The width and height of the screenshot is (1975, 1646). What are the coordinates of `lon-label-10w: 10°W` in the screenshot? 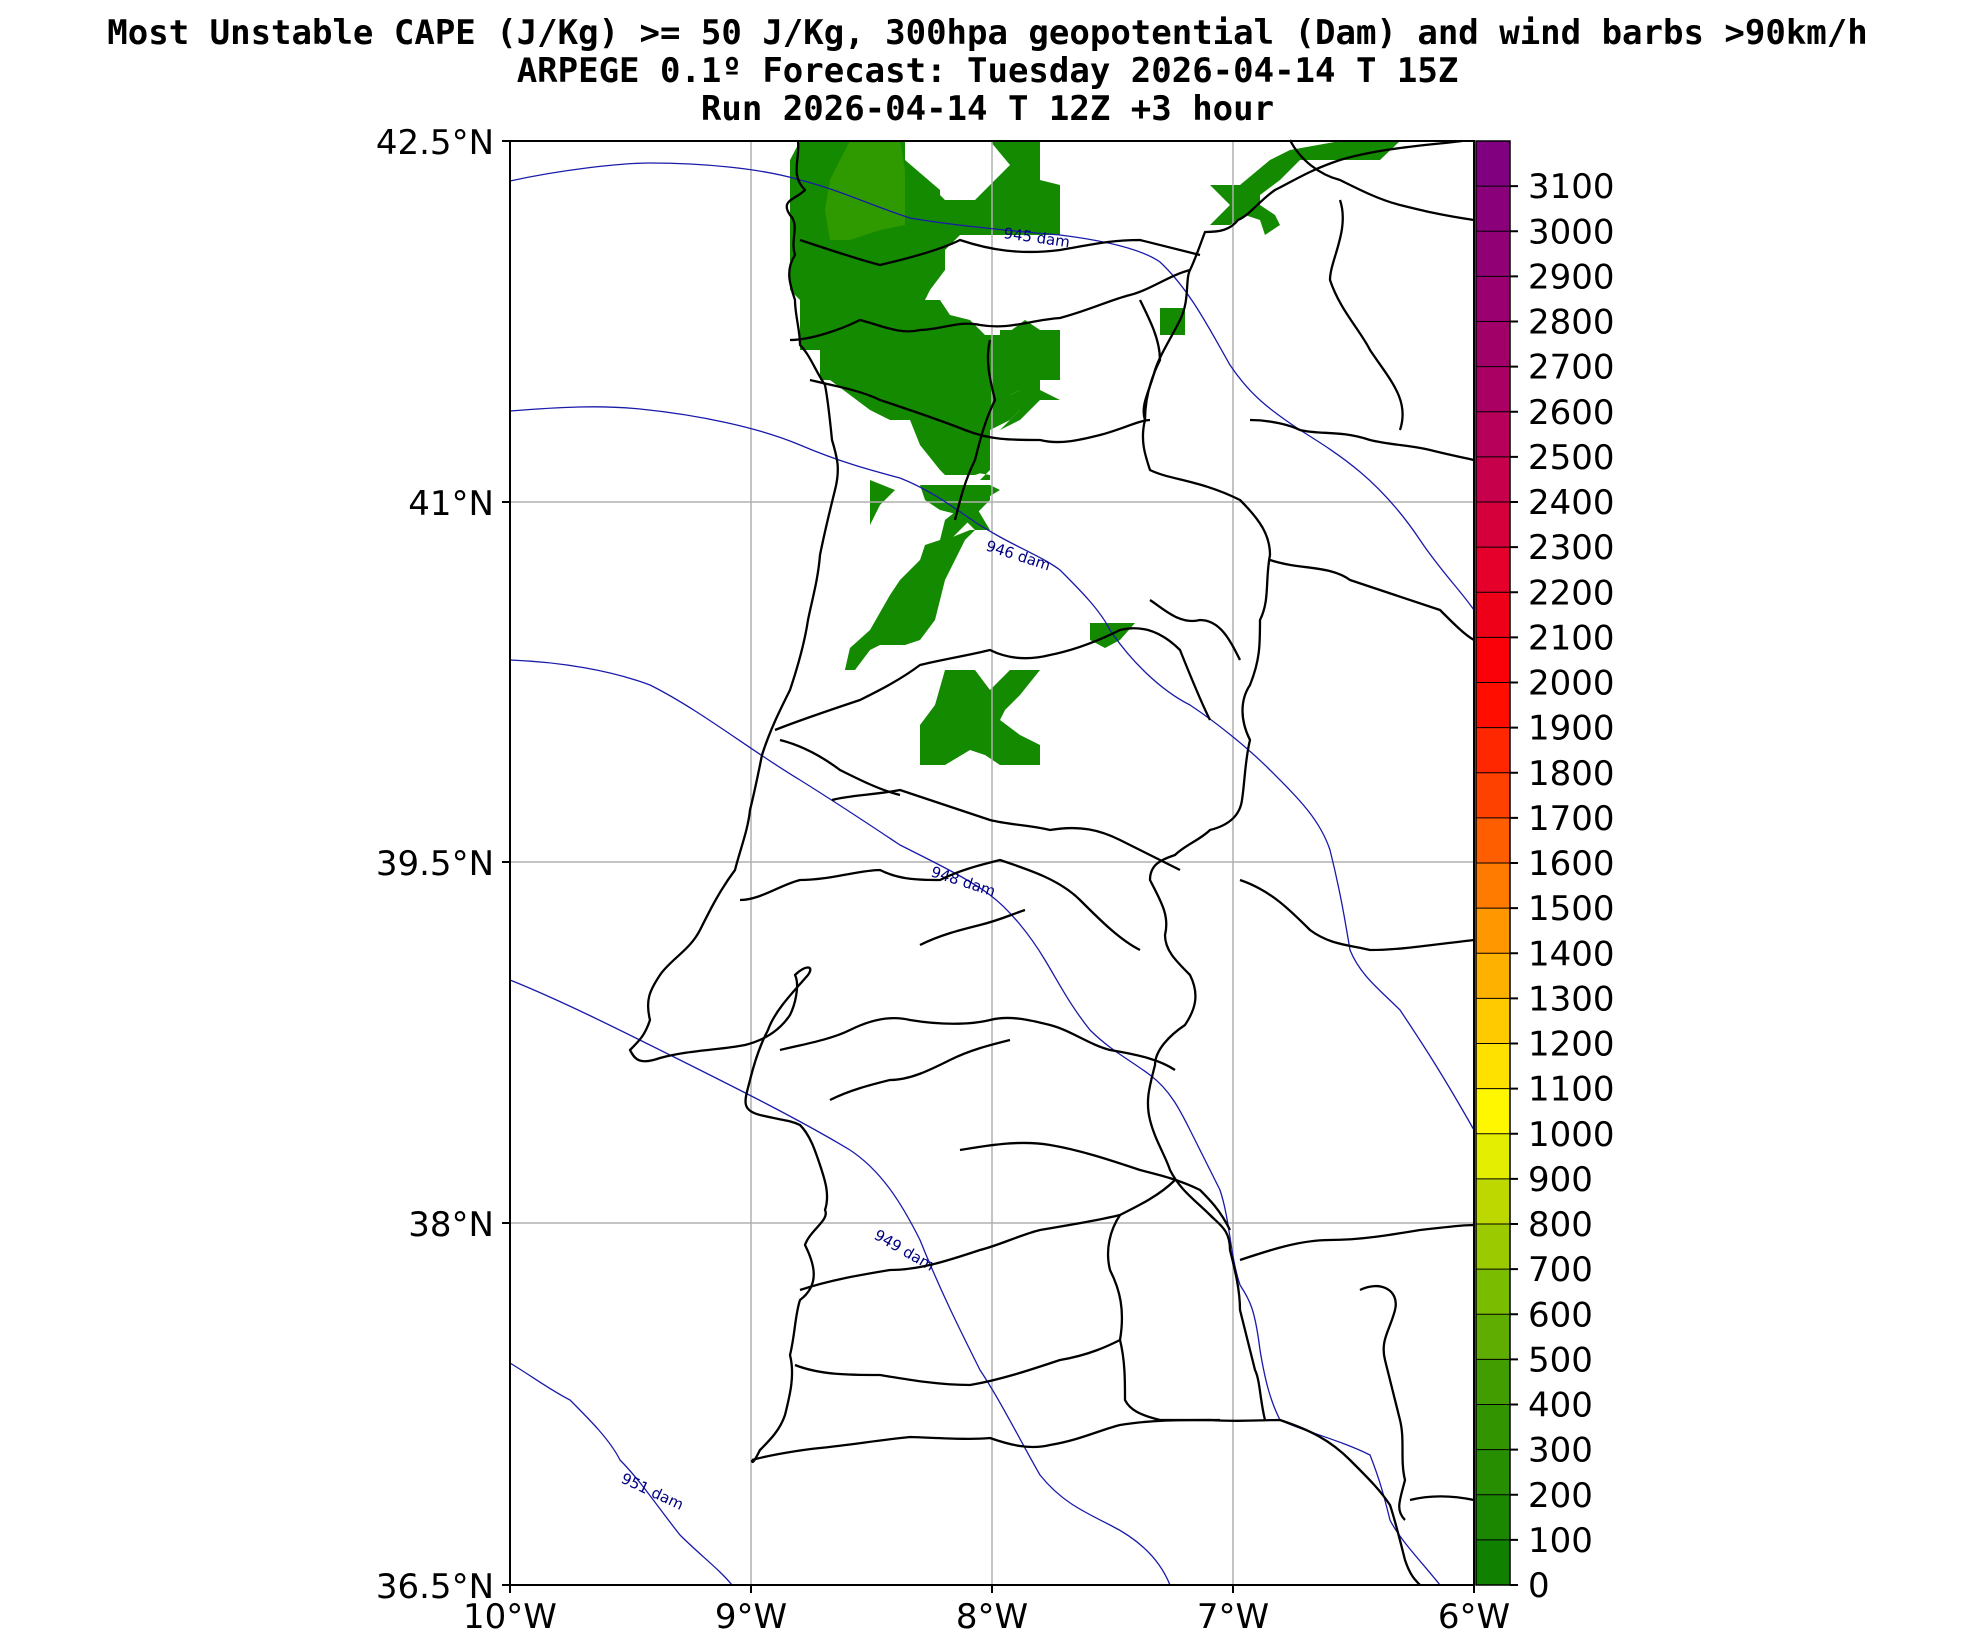 It's located at (510, 1617).